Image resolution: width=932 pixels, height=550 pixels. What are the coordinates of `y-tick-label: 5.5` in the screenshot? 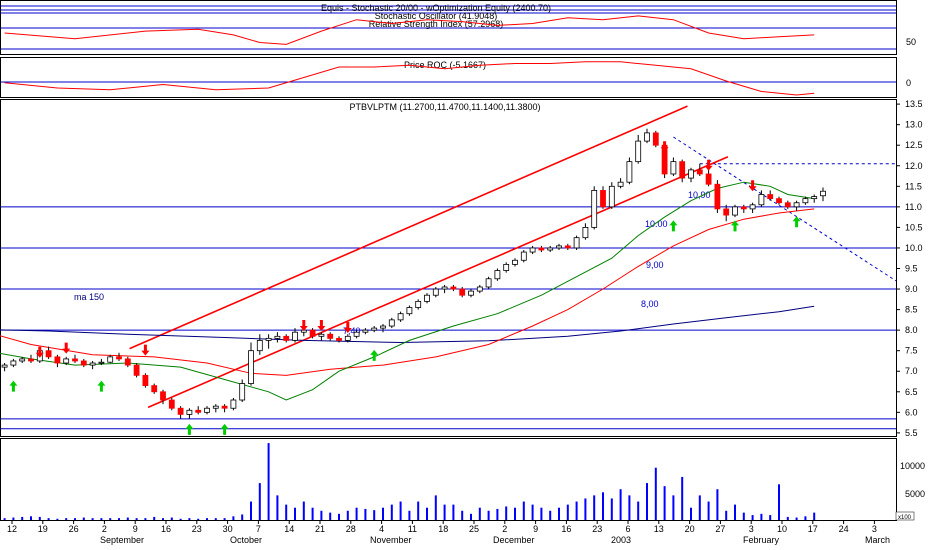 It's located at (911, 433).